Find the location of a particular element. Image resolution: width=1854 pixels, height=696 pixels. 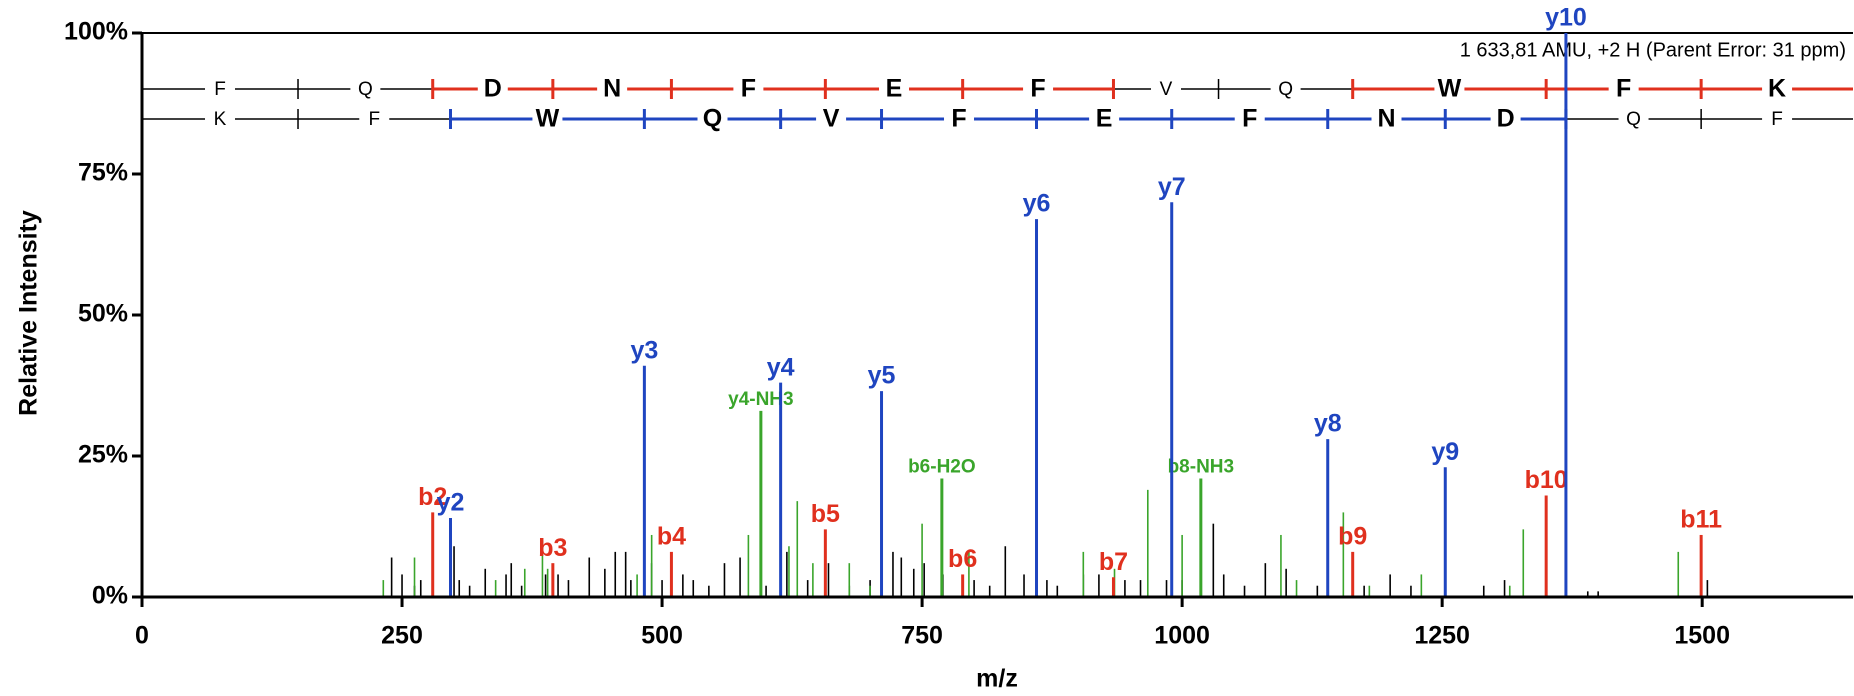

y-axis-title: Relative Intensity is located at coordinates (29, 313).